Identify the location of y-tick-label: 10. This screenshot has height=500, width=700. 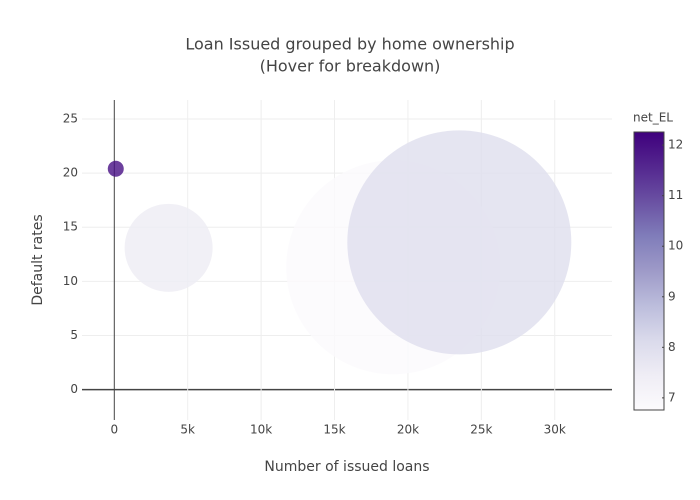
(70, 281).